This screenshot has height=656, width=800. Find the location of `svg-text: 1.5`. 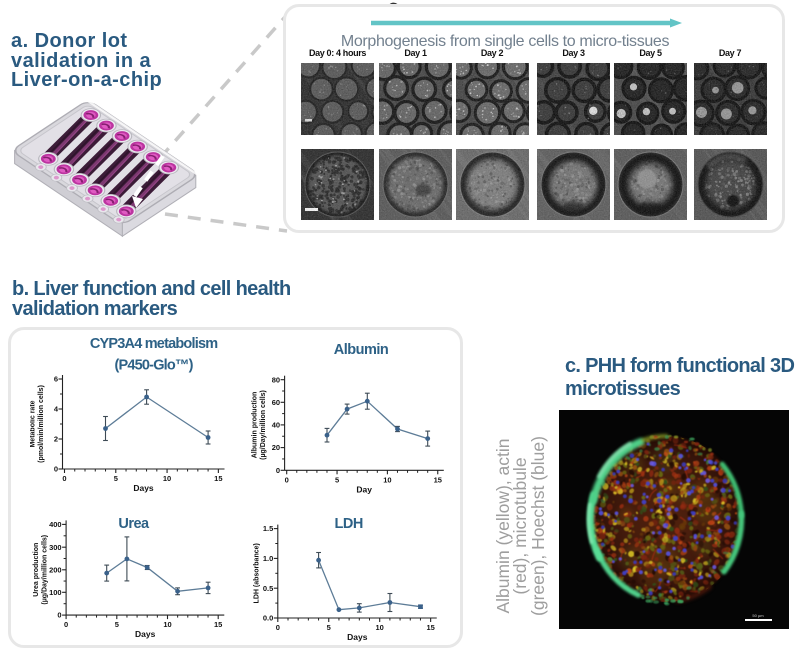

svg-text: 1.5 is located at coordinates (268, 528).